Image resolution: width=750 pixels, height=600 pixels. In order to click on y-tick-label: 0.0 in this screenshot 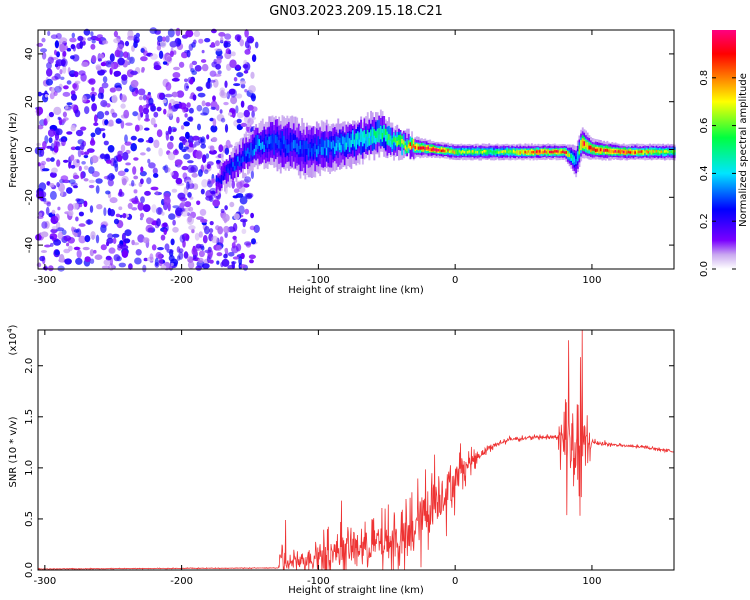, I will do `click(29, 570)`.